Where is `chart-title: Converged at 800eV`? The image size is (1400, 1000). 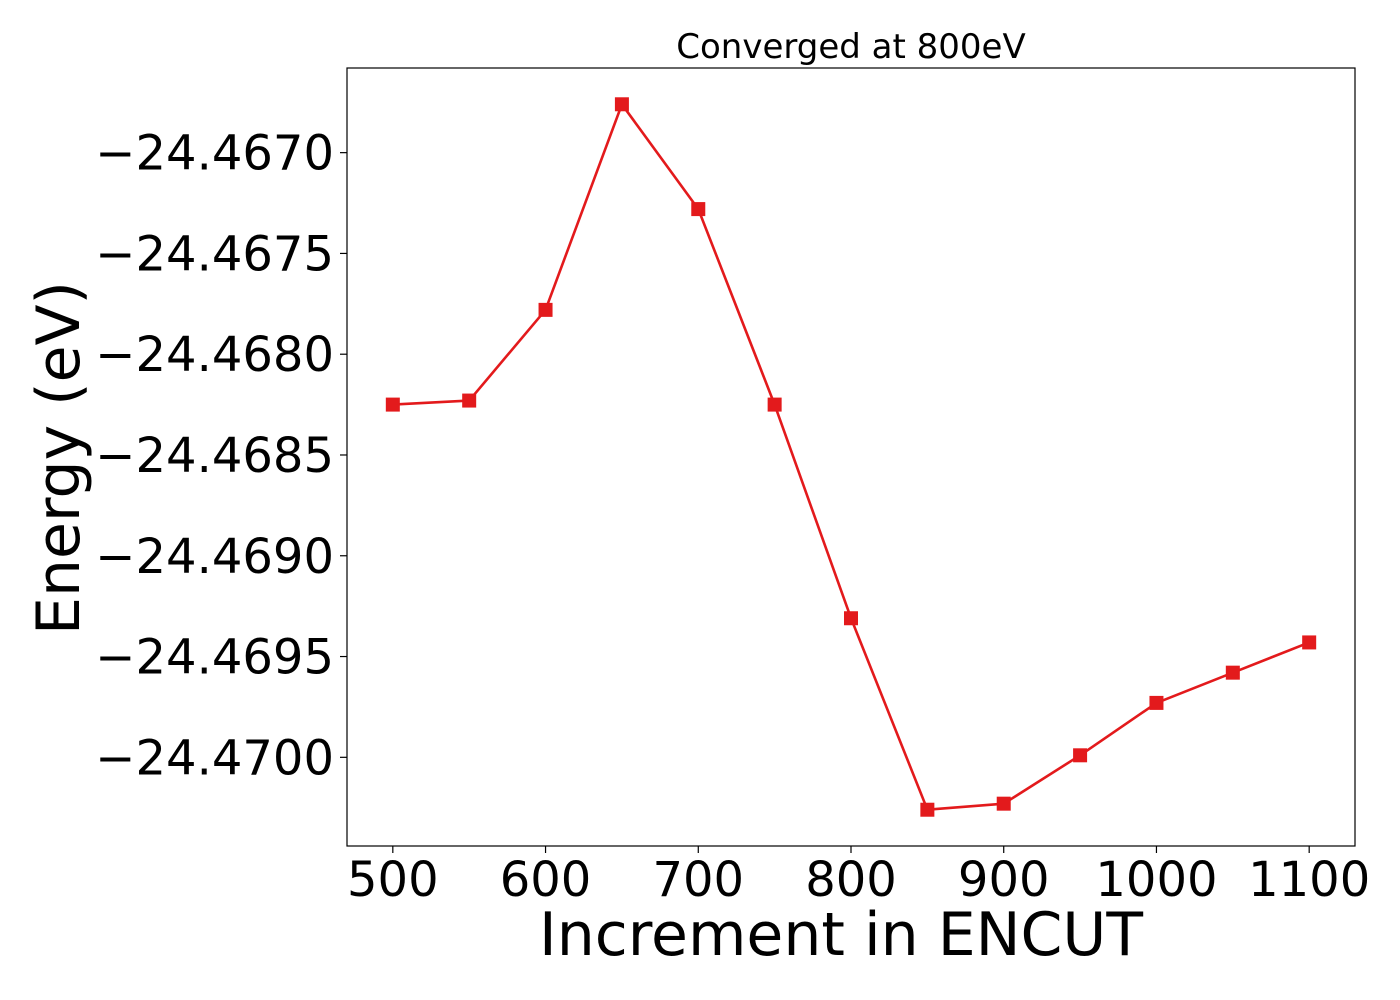
chart-title: Converged at 800eV is located at coordinates (850, 47).